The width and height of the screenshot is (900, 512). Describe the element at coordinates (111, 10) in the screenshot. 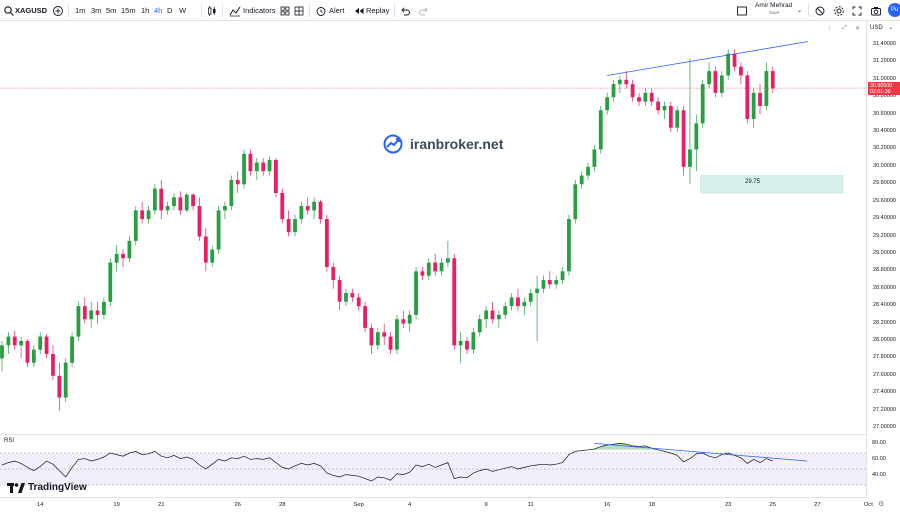

I see `timeframe-5m: 5m` at that location.